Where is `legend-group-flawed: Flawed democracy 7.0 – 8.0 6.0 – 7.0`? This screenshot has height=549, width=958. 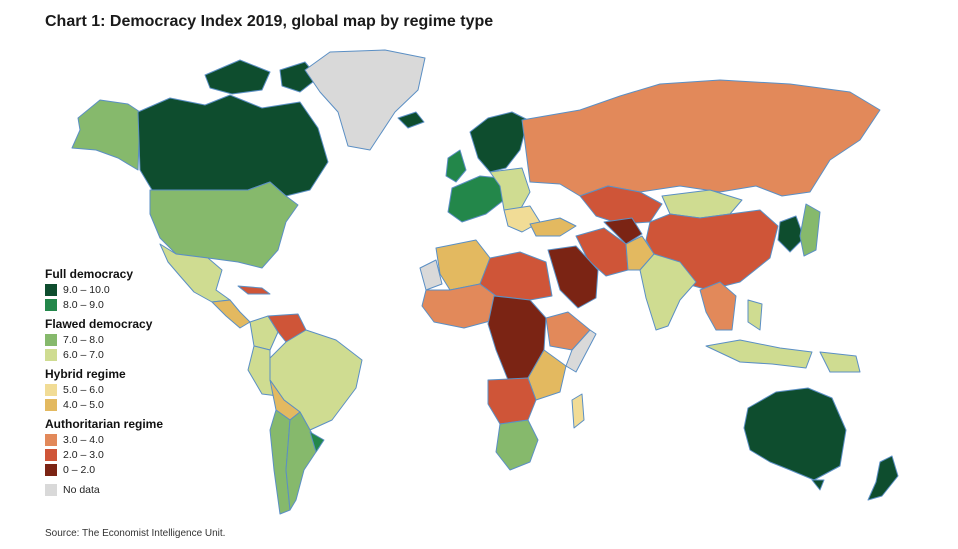
legend-group-flawed: Flawed democracy 7.0 – 8.0 6.0 – 7.0 is located at coordinates (140, 339).